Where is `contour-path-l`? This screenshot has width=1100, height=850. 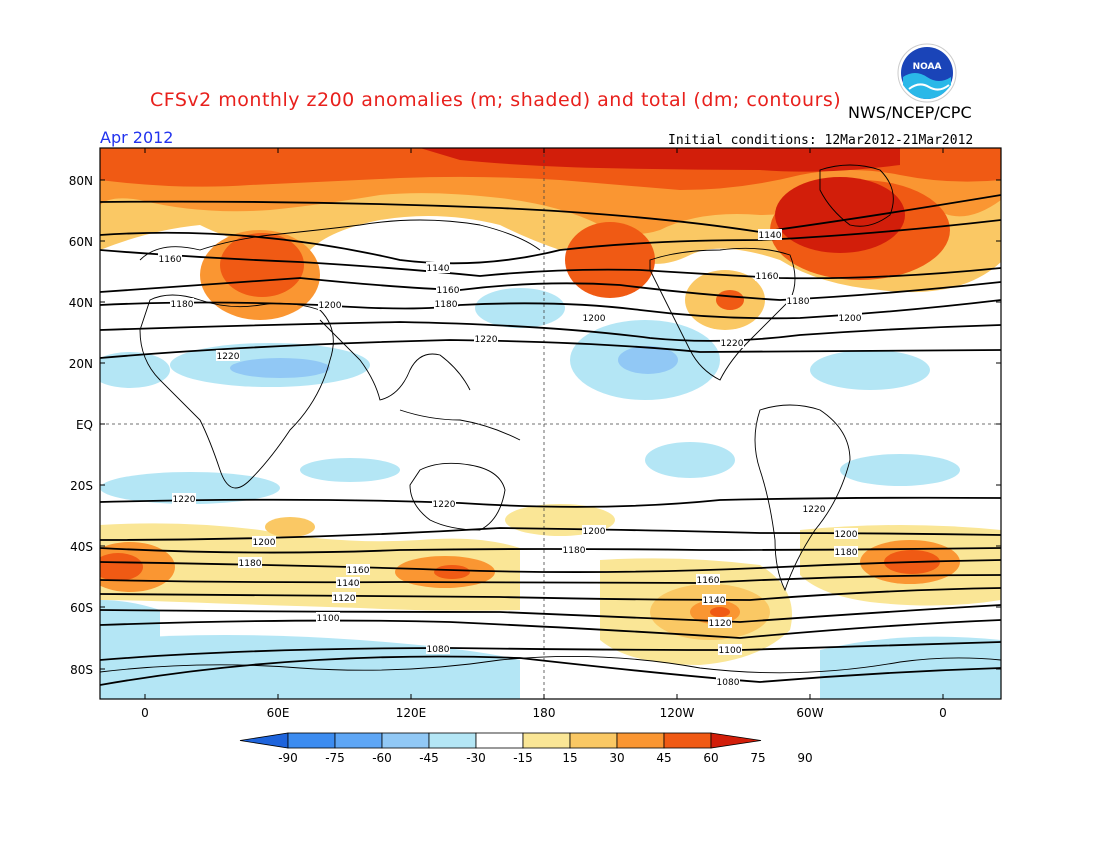
contour-path-l is located at coordinates (550, 579).